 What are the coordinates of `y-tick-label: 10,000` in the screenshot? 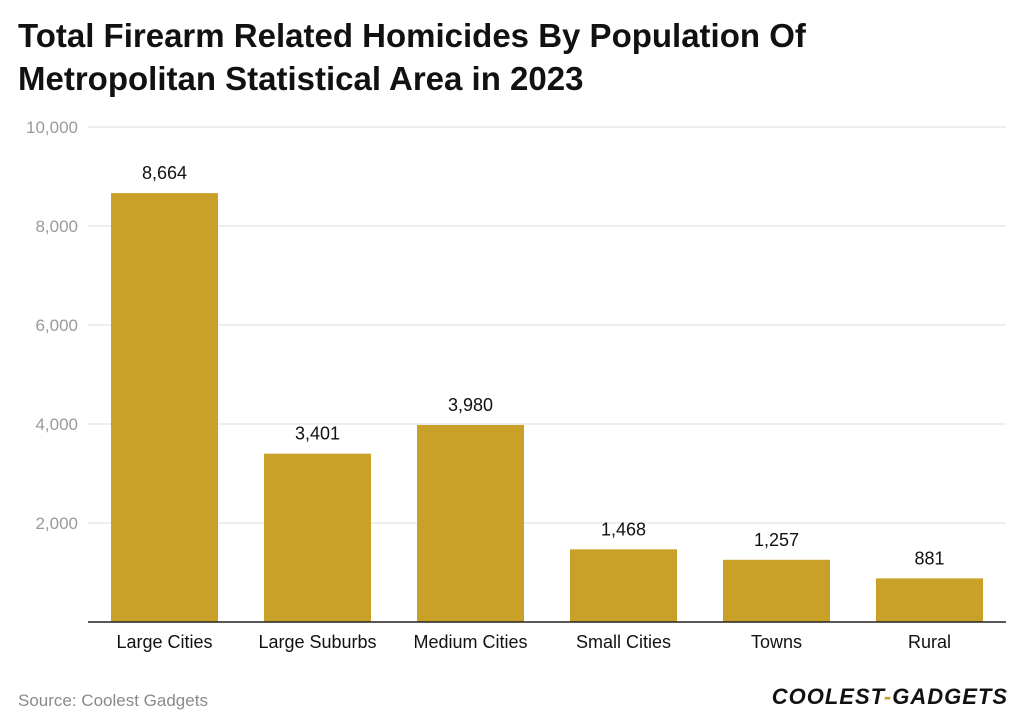 It's located at (52, 127).